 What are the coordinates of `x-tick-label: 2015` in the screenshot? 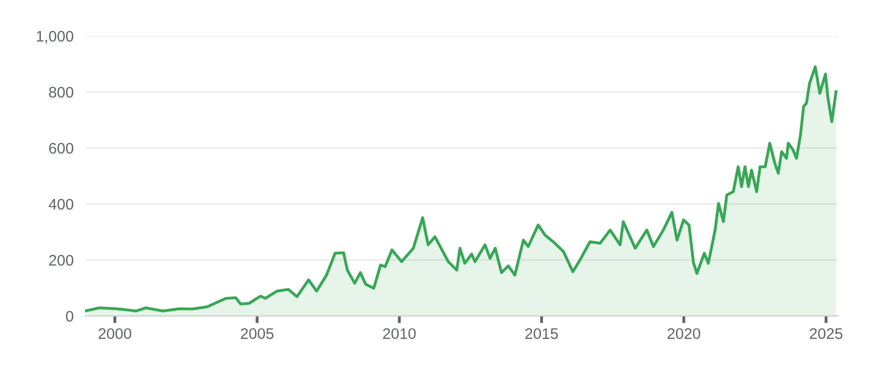 It's located at (541, 334).